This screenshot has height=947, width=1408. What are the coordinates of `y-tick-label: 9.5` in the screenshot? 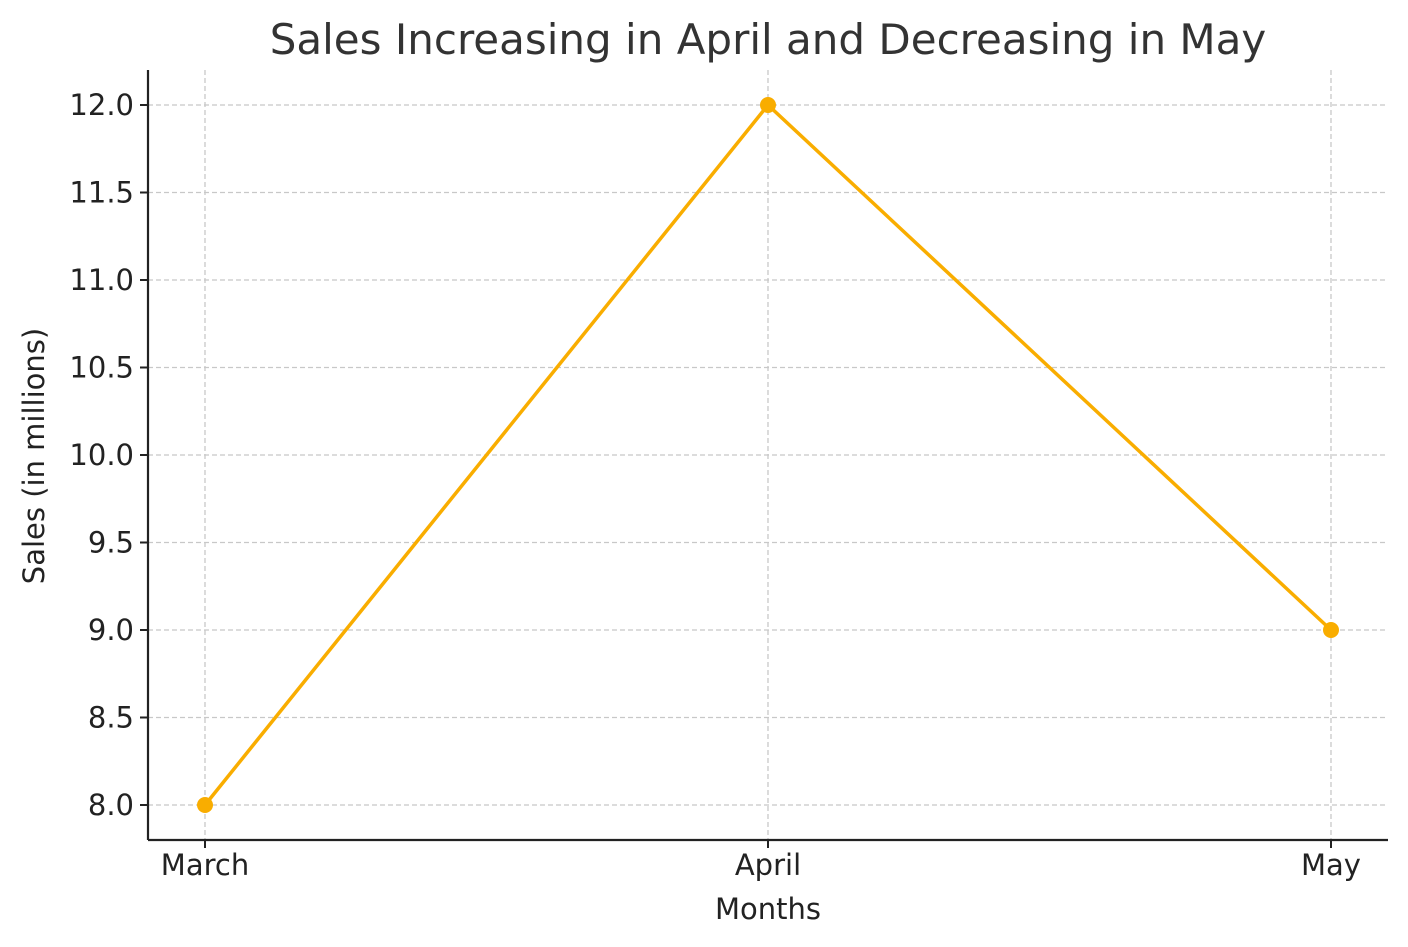 It's located at (111, 543).